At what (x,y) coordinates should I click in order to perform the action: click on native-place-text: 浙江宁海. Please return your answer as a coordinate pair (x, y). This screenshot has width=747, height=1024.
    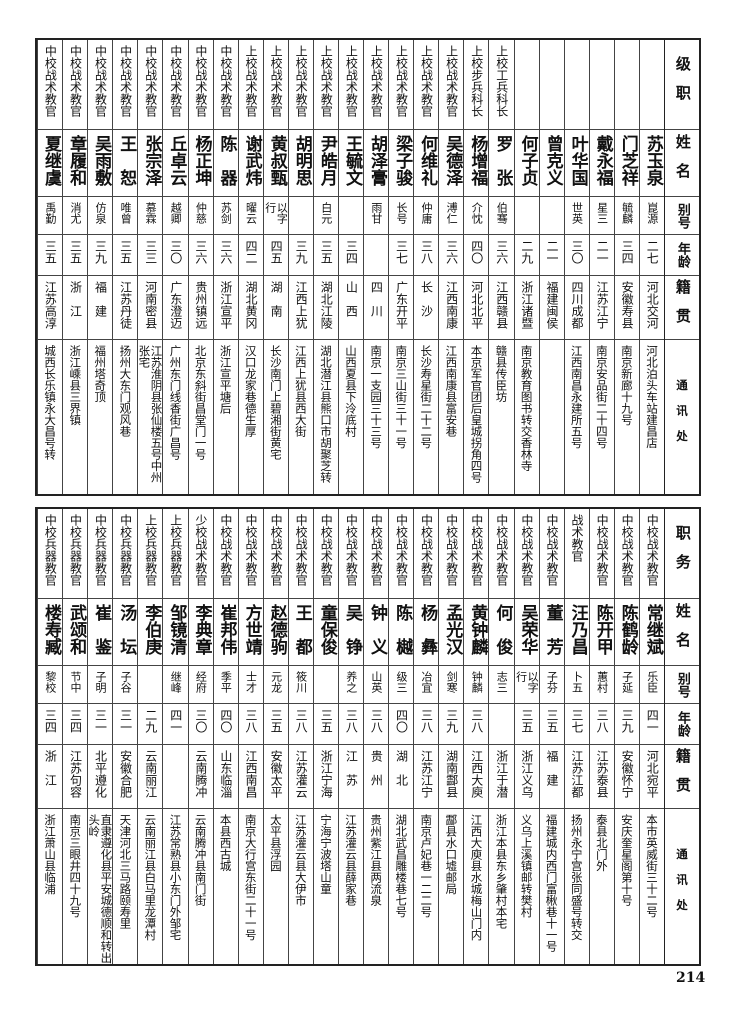
    Looking at the image, I should click on (326, 774).